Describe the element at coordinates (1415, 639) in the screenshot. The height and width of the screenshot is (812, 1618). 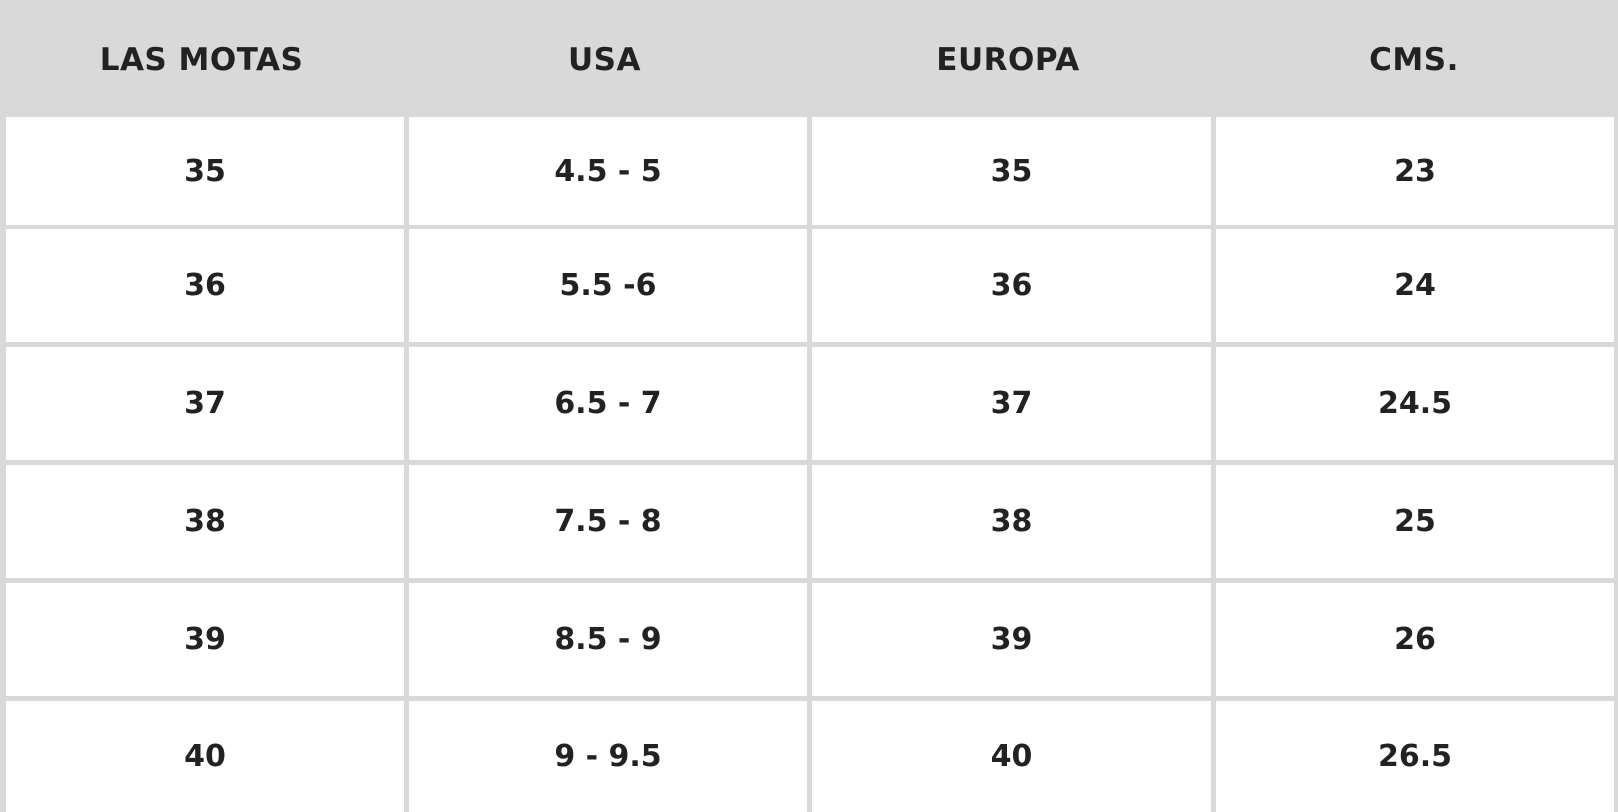
I see `cell-cms: 26` at that location.